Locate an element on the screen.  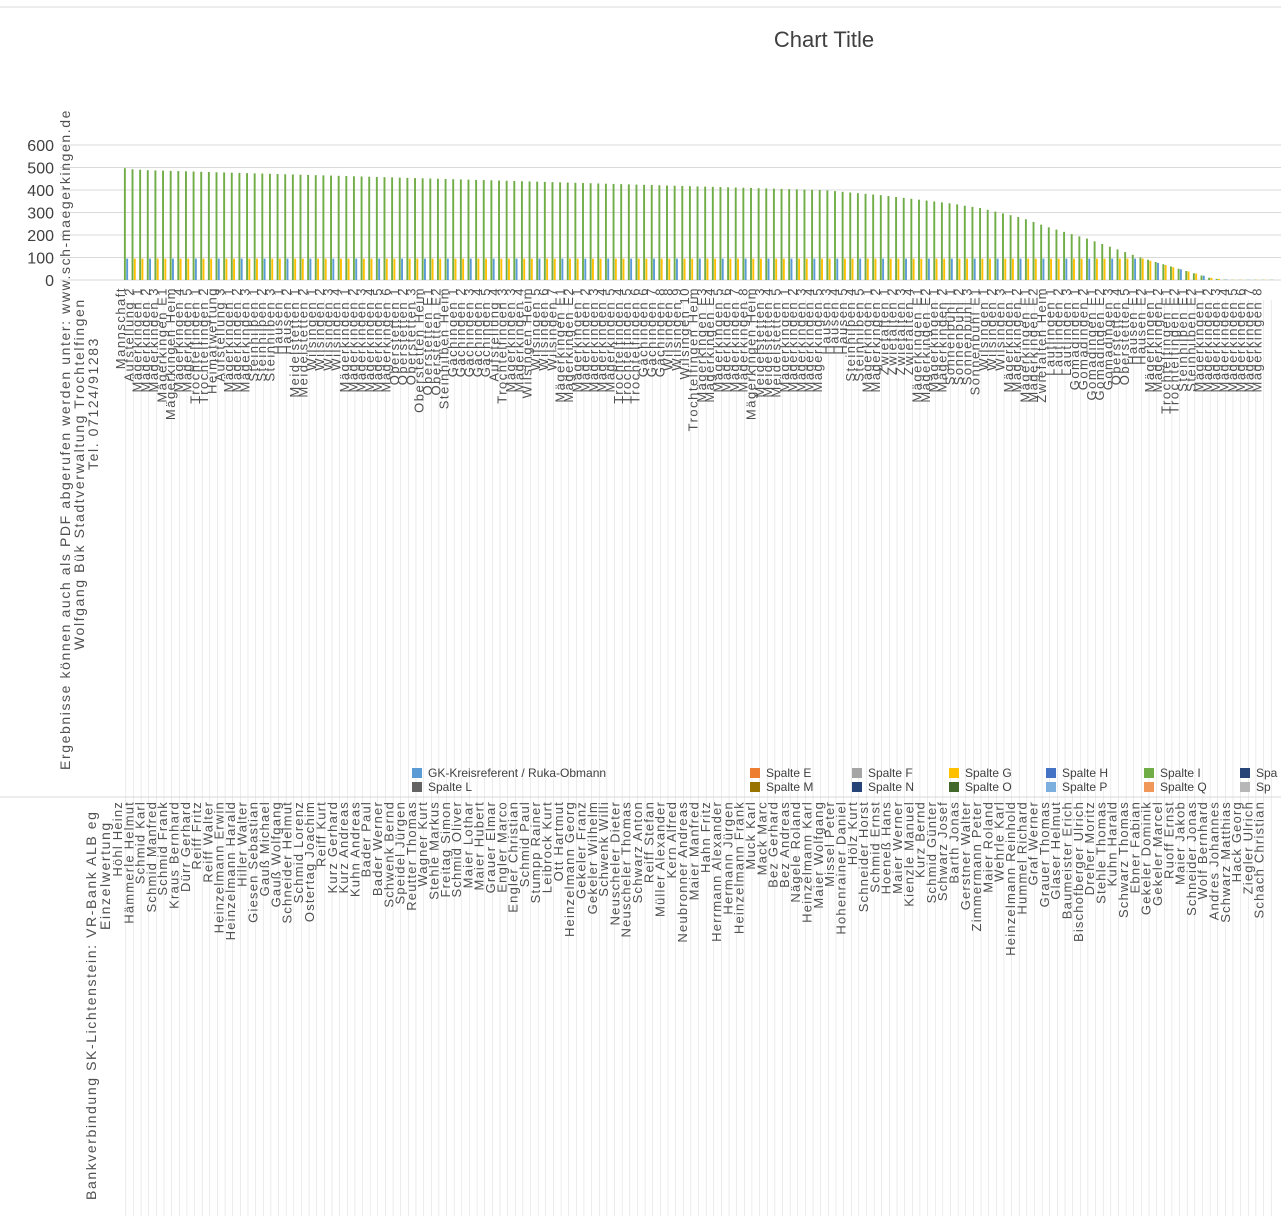
legend-label: Spalte Q is located at coordinates (1183, 787).